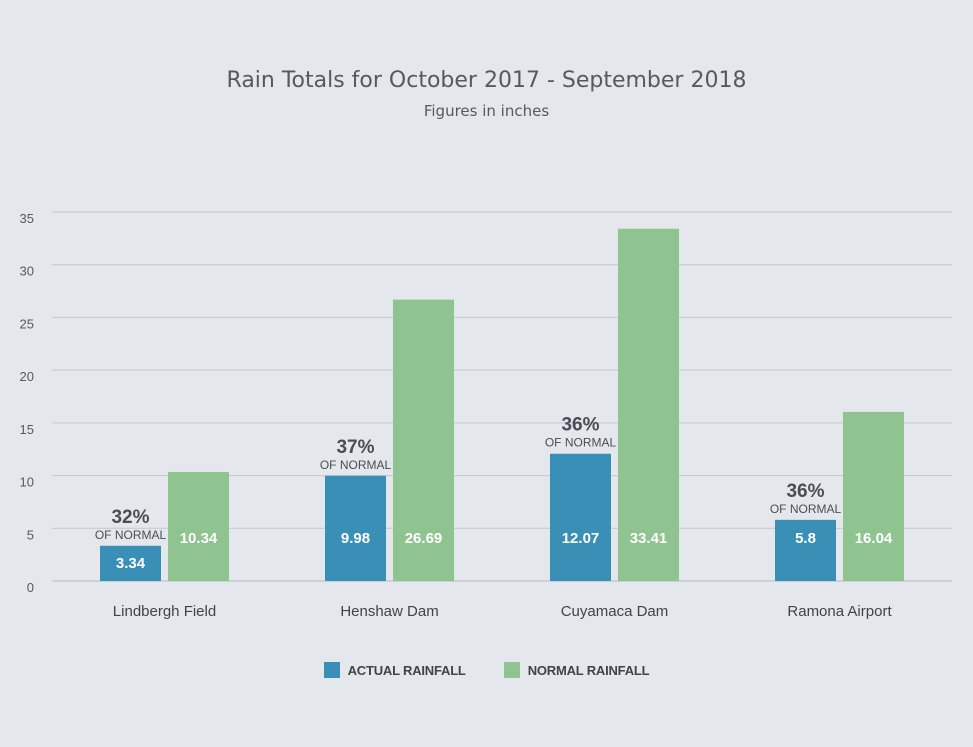 Image resolution: width=973 pixels, height=747 pixels. Describe the element at coordinates (30, 587) in the screenshot. I see `y-tick-label: 0` at that location.